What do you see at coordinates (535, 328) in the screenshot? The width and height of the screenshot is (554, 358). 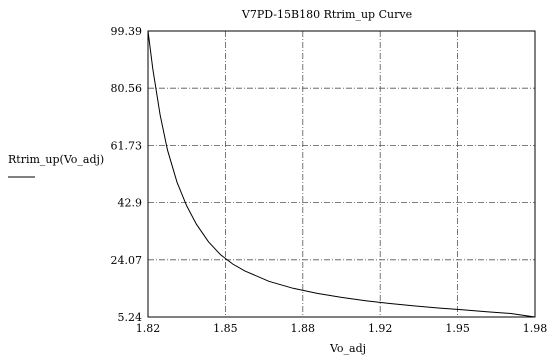 I see `x-tick-label: 1.98` at bounding box center [535, 328].